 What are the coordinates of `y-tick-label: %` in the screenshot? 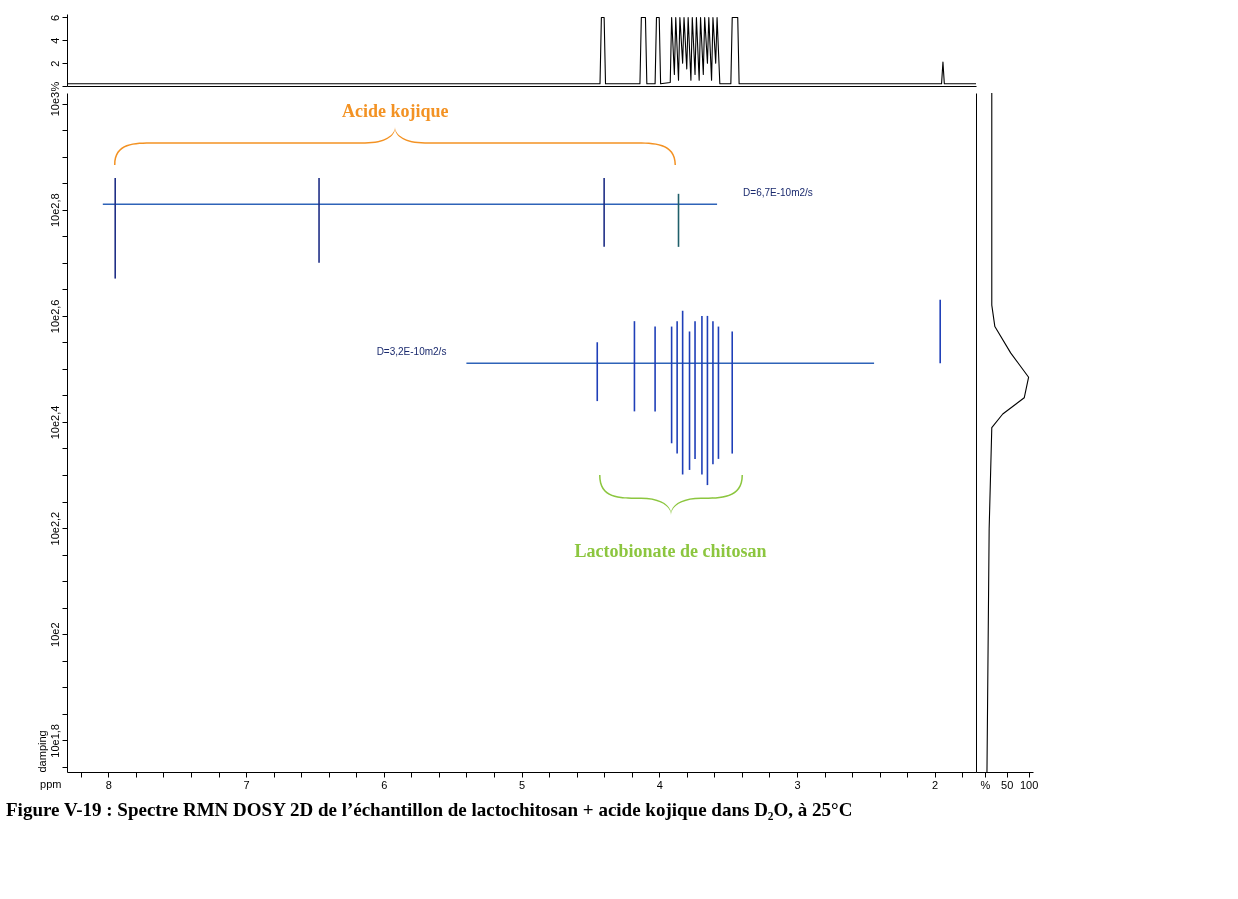 It's located at (54, 86).